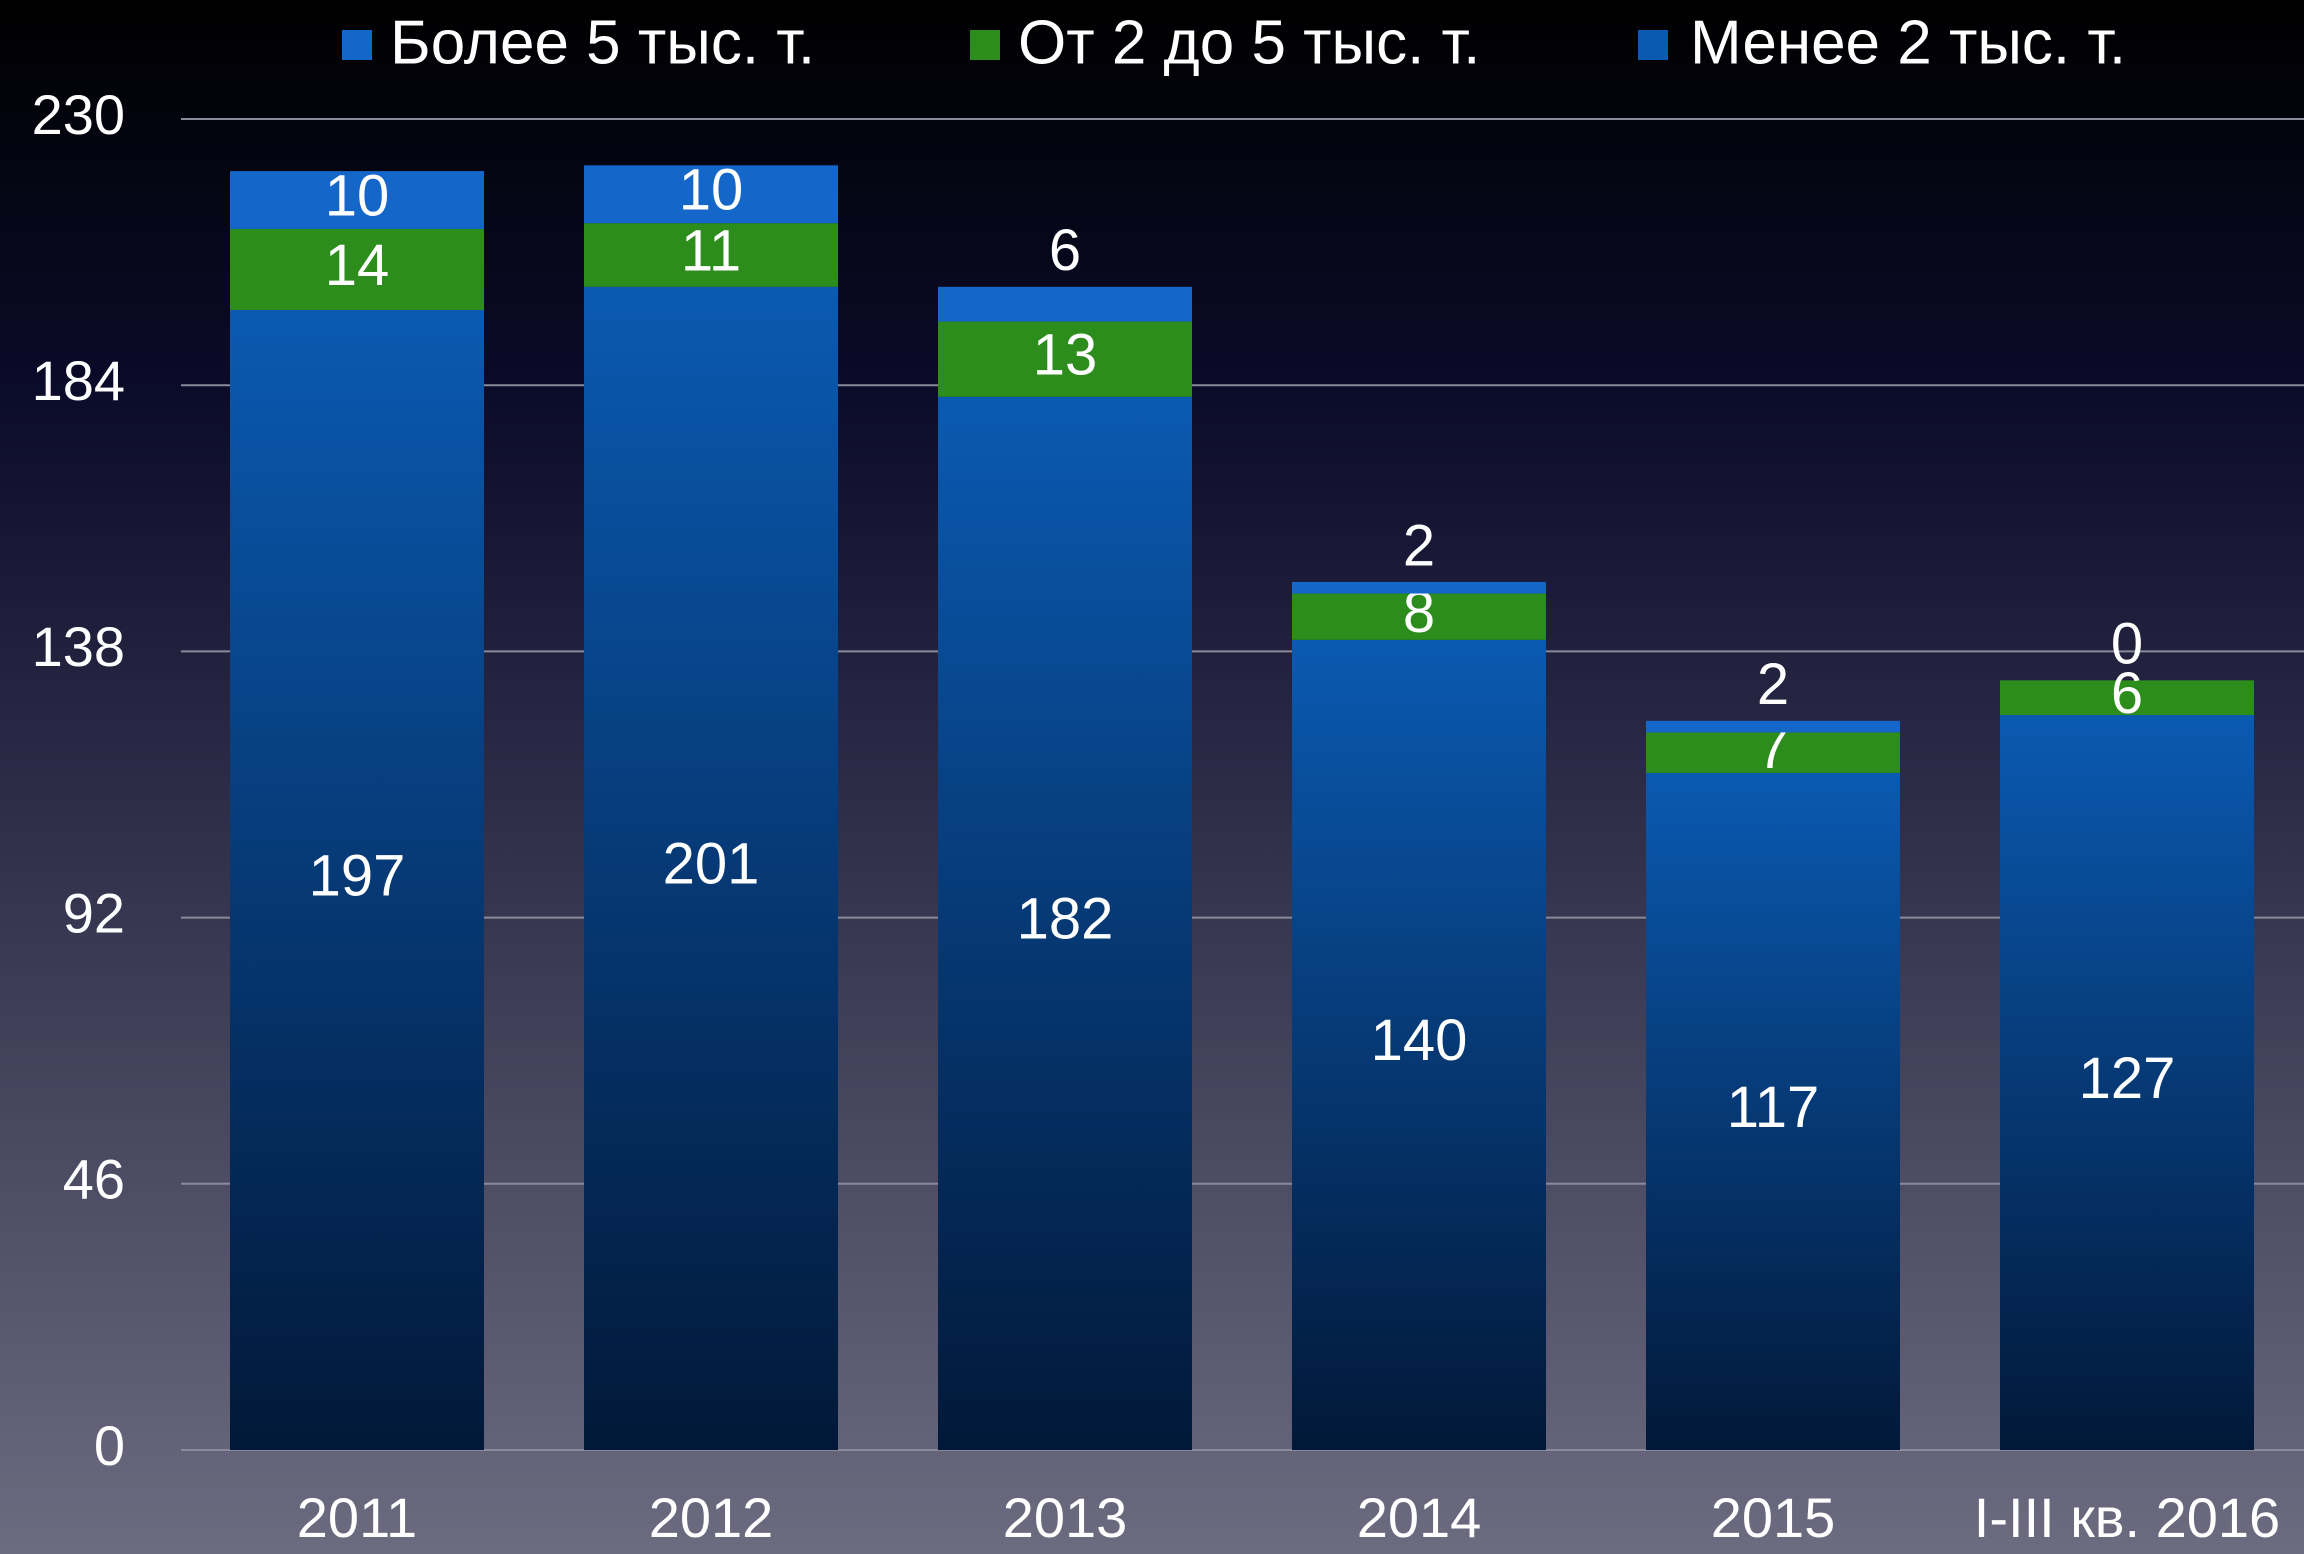 The height and width of the screenshot is (1554, 2304). Describe the element at coordinates (1908, 42) in the screenshot. I see `legend-label: Менее 2 тыс. т.` at that location.